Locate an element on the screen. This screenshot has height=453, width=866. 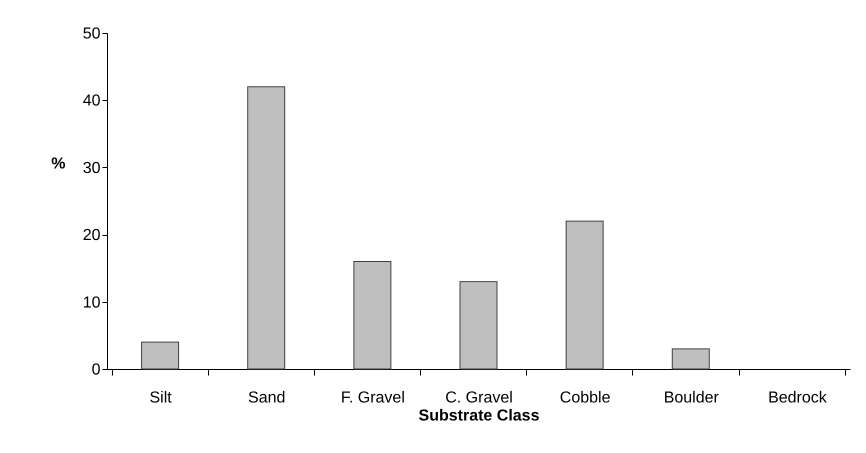
x-tick-label: C. Gravel is located at coordinates (479, 398).